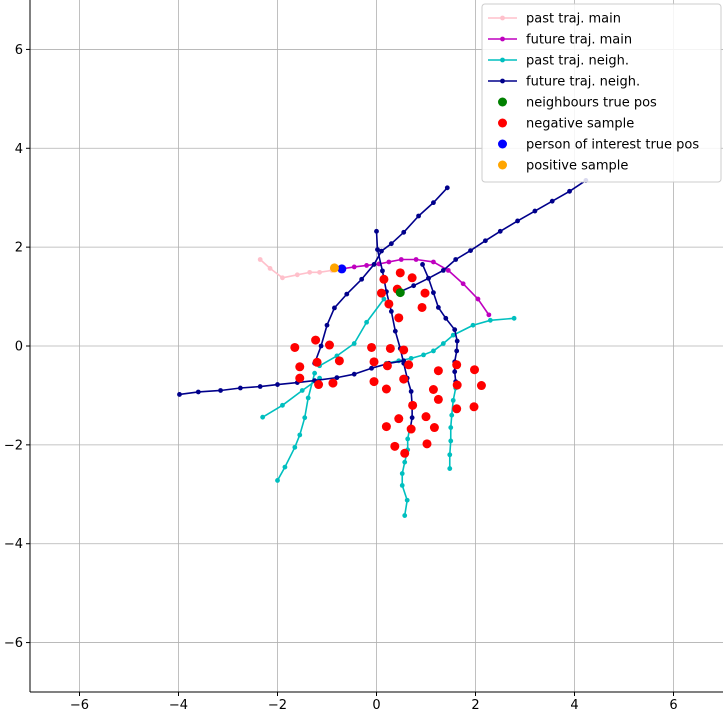 Image resolution: width=723 pixels, height=720 pixels. Describe the element at coordinates (277, 705) in the screenshot. I see `x-tick-label: −2` at that location.